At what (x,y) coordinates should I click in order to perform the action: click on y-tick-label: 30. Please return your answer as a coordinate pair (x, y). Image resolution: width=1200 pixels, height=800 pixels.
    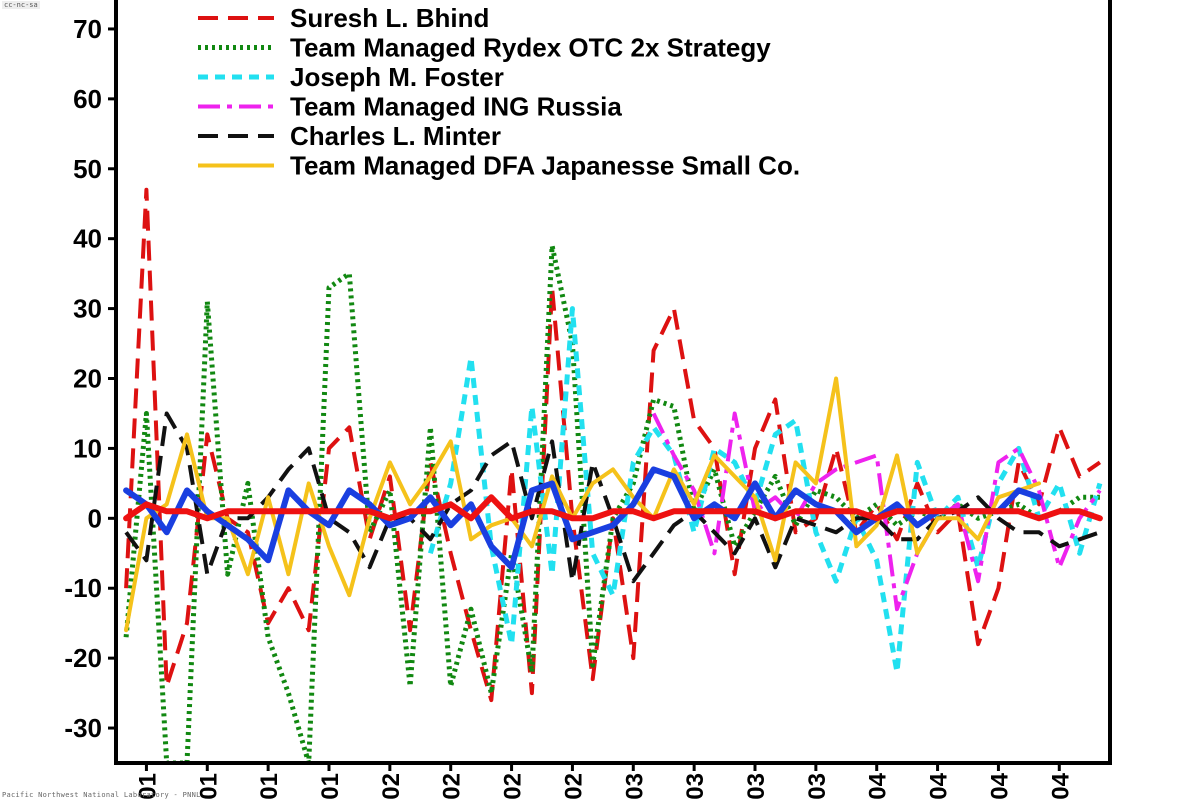
    Looking at the image, I should click on (87, 309).